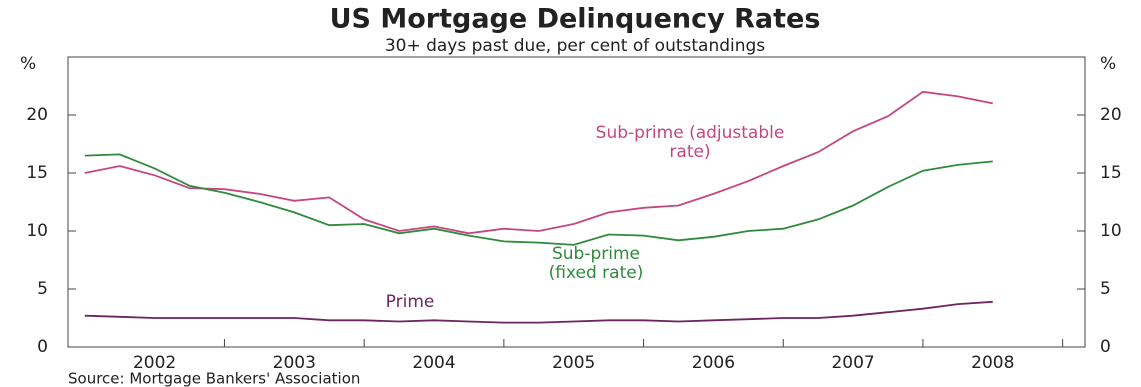 Image resolution: width=1141 pixels, height=387 pixels. Describe the element at coordinates (154, 363) in the screenshot. I see `x-tick-label: 2002` at that location.